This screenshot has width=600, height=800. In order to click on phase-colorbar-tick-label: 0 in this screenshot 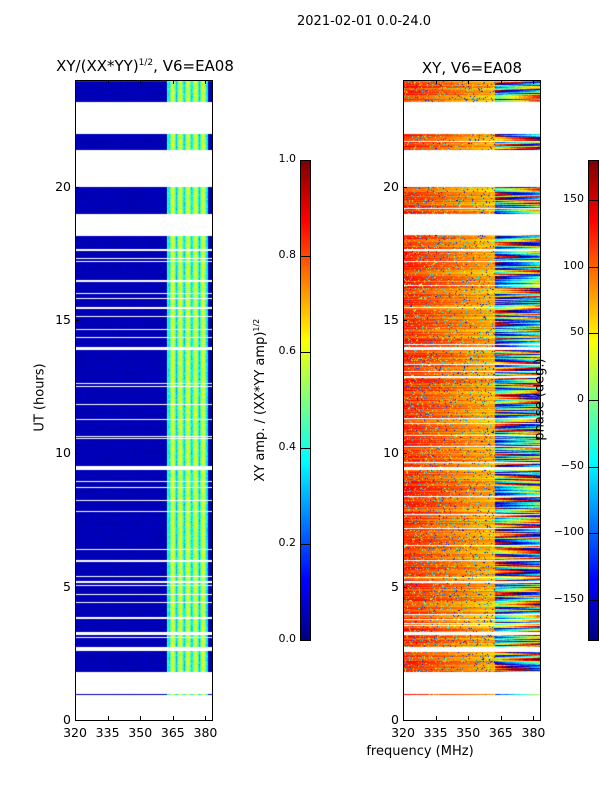, I will do `click(580, 398)`.